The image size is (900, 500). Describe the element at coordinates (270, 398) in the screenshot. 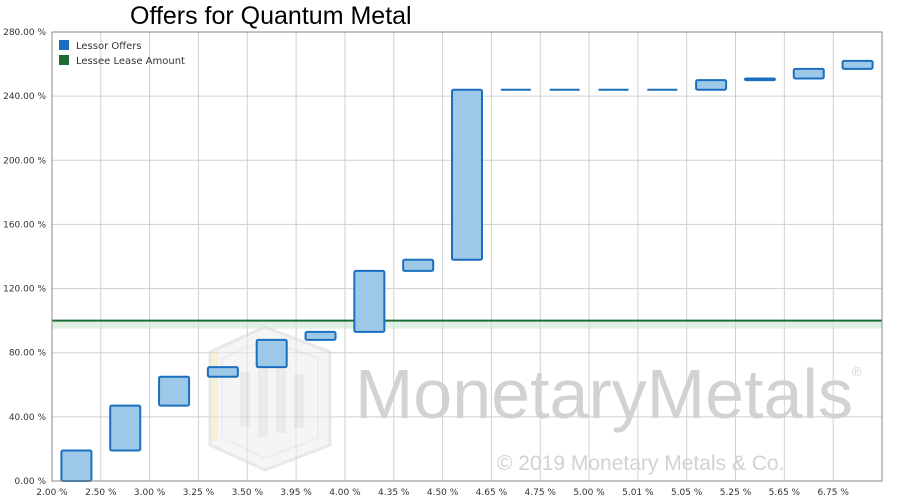

I see `cube-logo-icon` at that location.